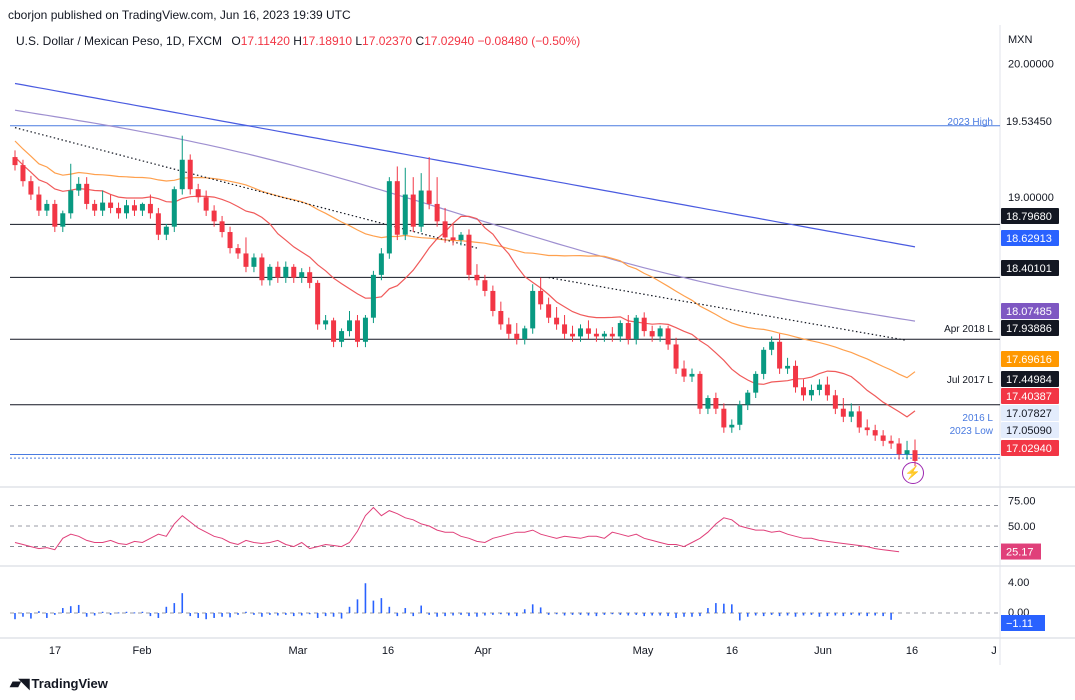  Describe the element at coordinates (69, 683) in the screenshot. I see `tradingview-brand: TradingView` at that location.